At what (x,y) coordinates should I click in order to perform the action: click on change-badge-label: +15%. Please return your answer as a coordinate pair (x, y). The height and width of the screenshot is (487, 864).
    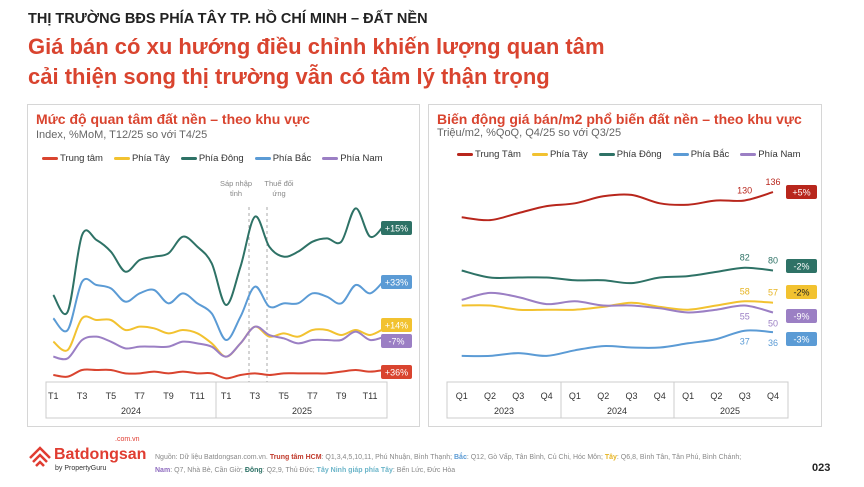
    Looking at the image, I should click on (396, 229).